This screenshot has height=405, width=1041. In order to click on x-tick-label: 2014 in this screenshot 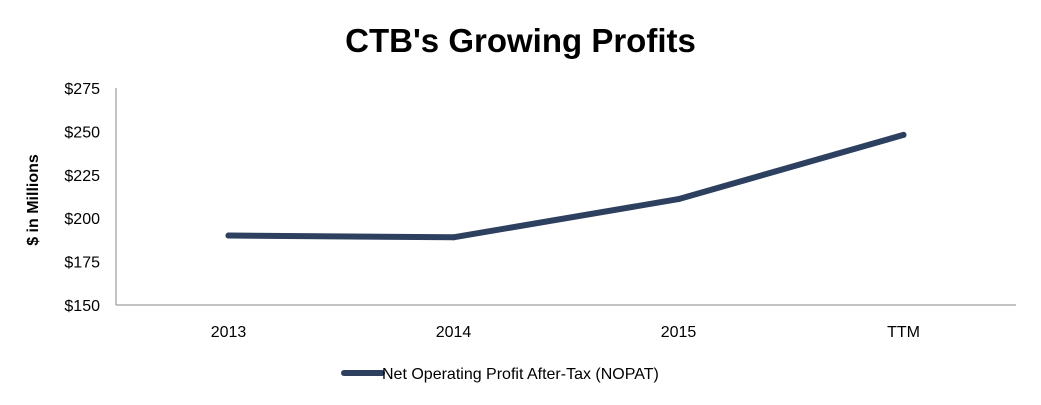, I will do `click(454, 332)`.